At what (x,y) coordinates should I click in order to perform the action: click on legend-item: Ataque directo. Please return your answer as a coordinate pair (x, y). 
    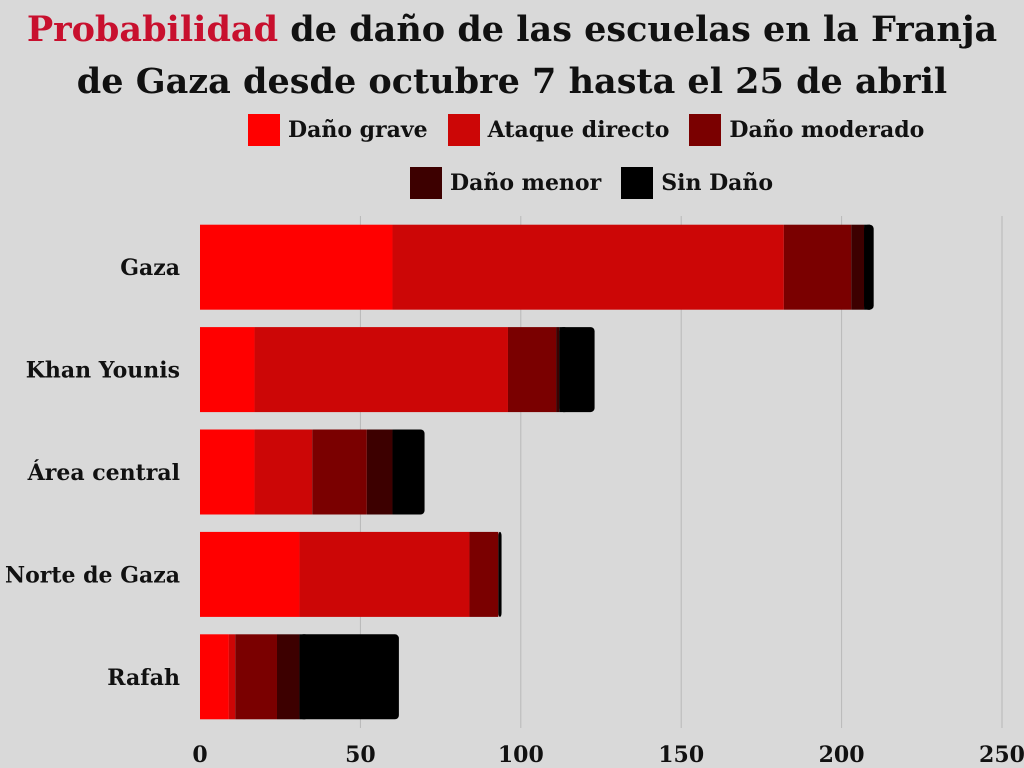
    Looking at the image, I should click on (558, 130).